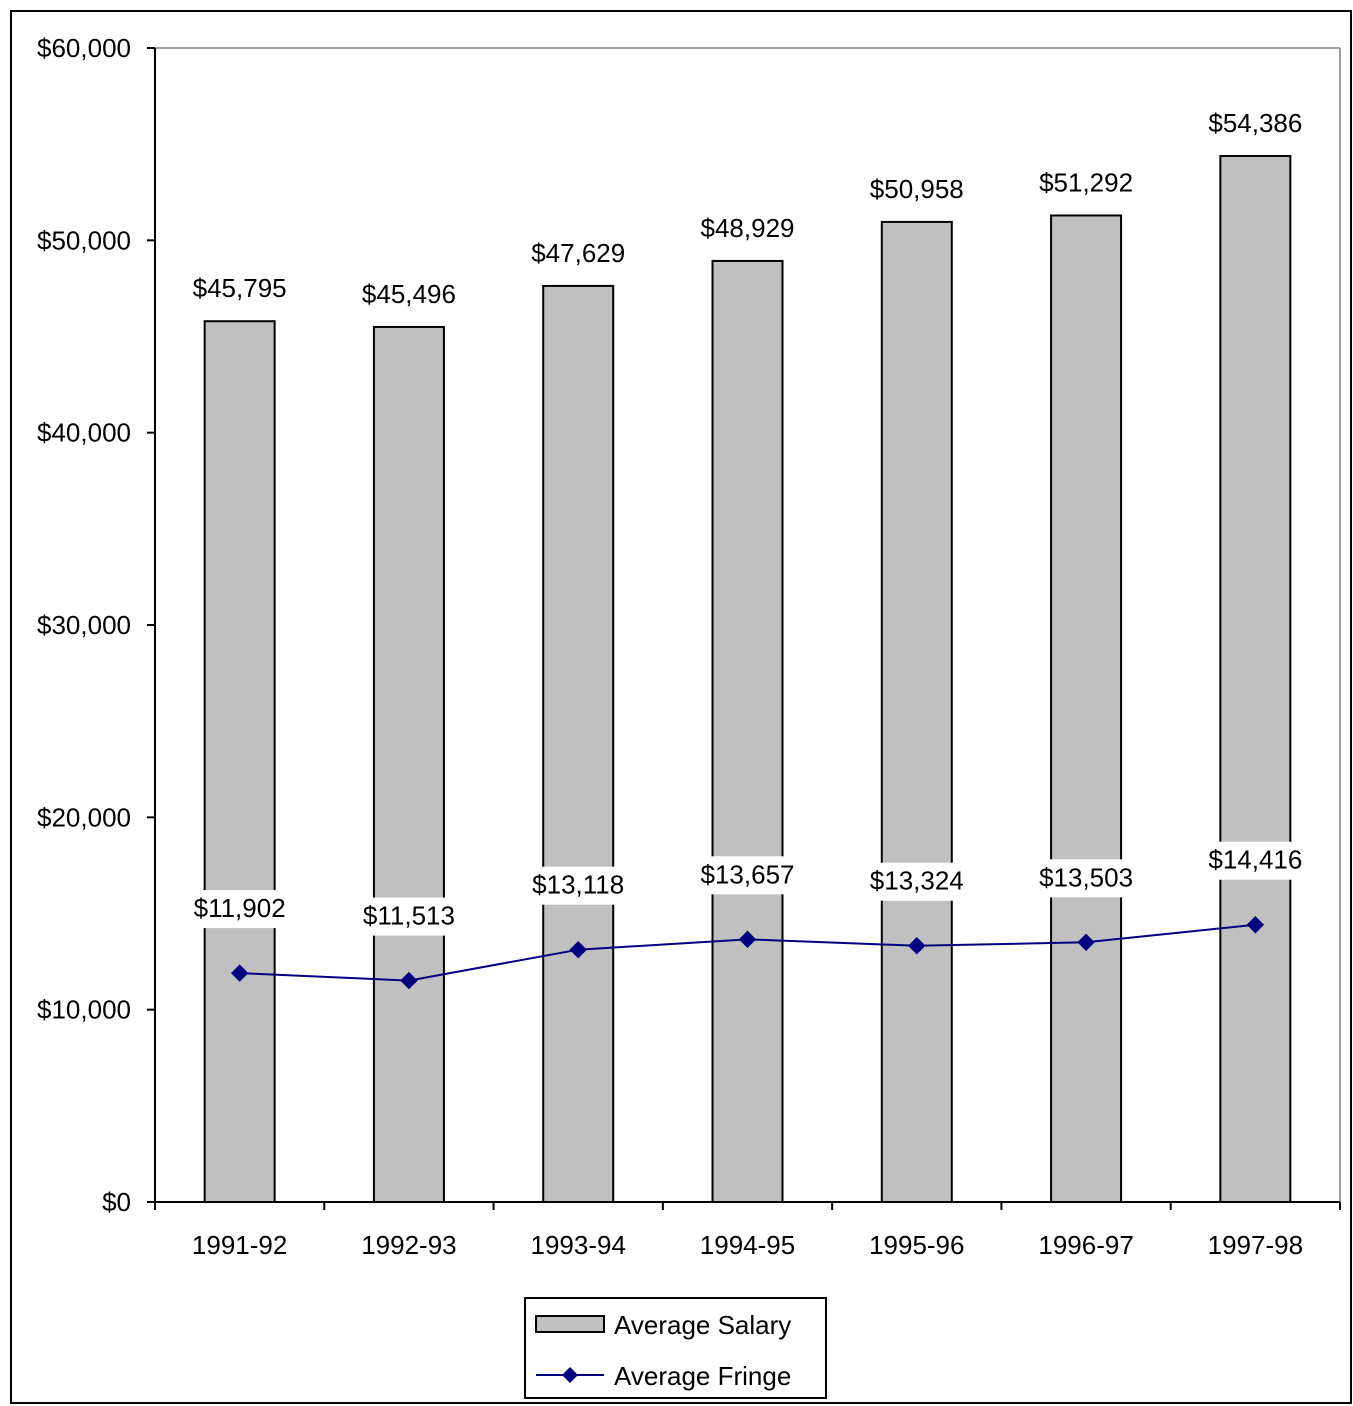 The width and height of the screenshot is (1353, 1406). I want to click on fringe-data-label: $13,324, so click(917, 881).